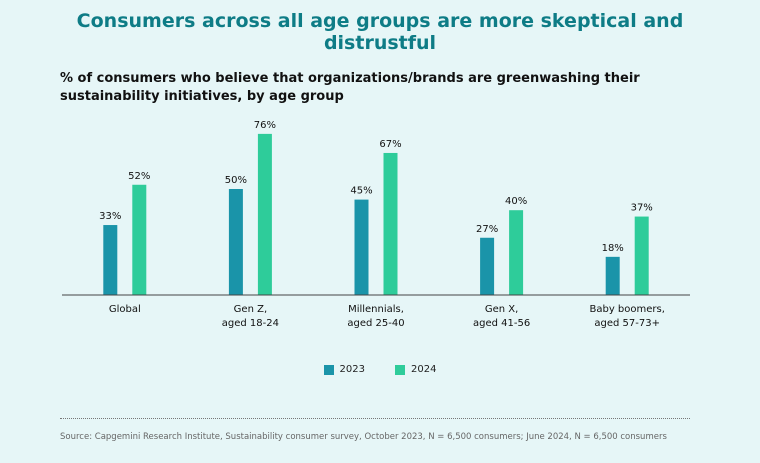 The width and height of the screenshot is (760, 463). Describe the element at coordinates (236, 180) in the screenshot. I see `data-label-2023-1: 50%` at that location.